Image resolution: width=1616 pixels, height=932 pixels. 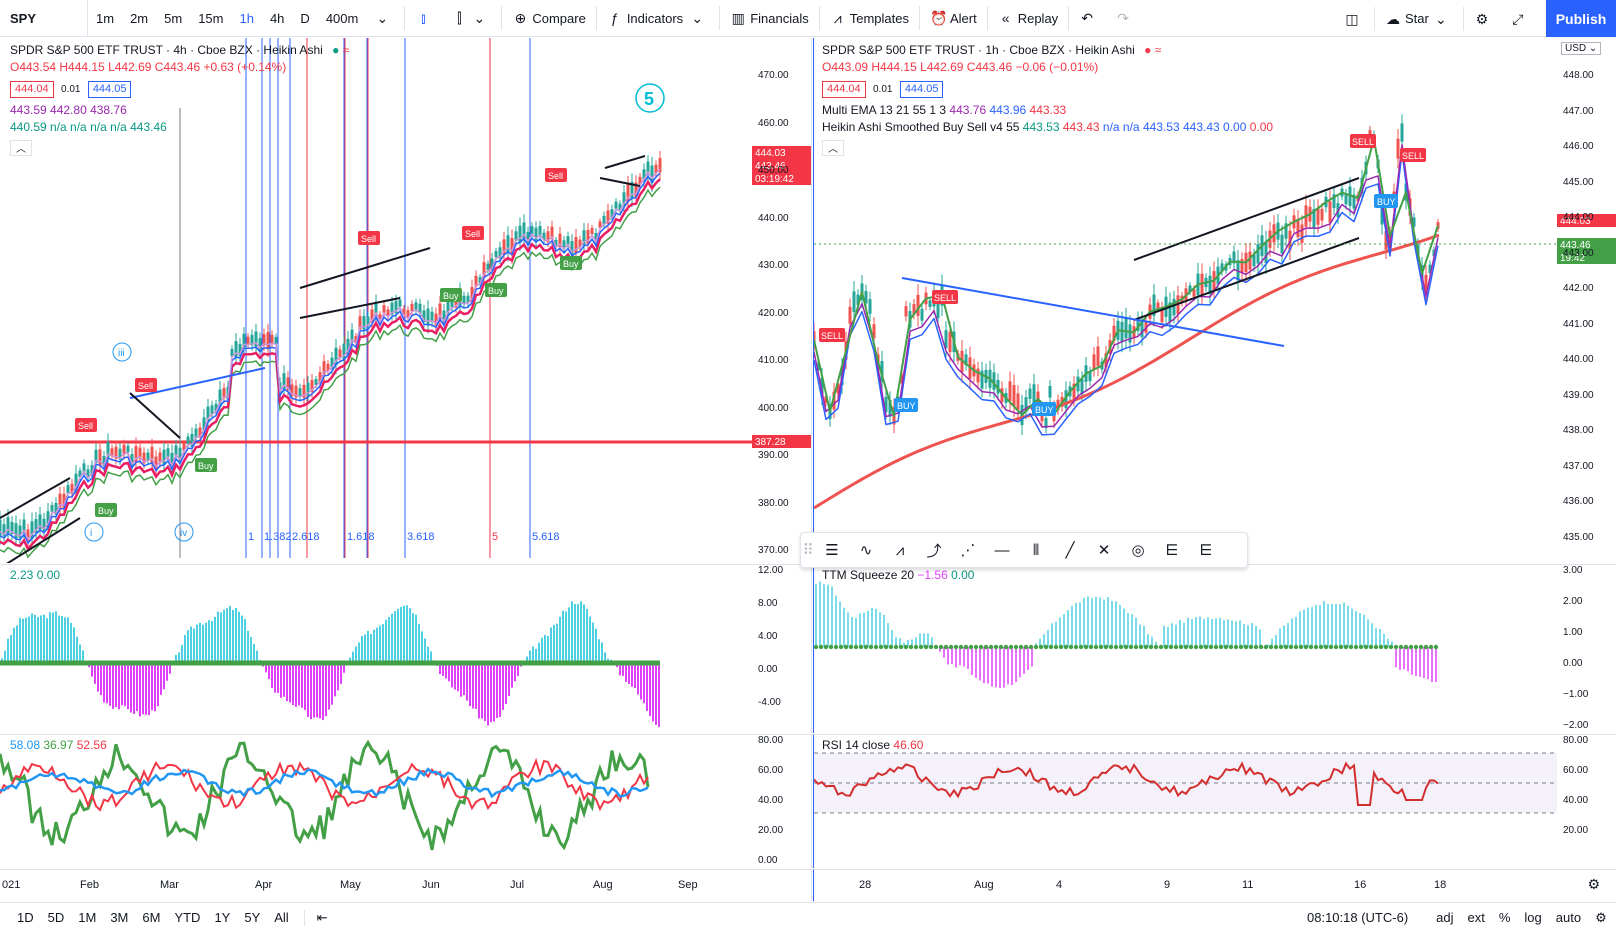 I want to click on interval-400m: 400m, so click(x=342, y=18).